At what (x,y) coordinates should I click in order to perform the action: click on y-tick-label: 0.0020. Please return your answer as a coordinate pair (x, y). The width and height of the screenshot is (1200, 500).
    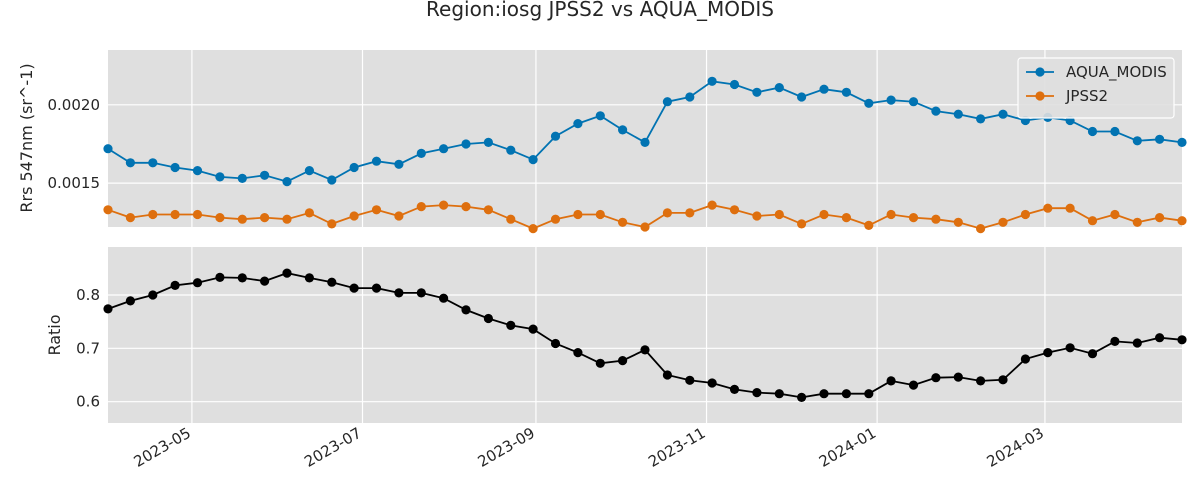
    Looking at the image, I should click on (74, 105).